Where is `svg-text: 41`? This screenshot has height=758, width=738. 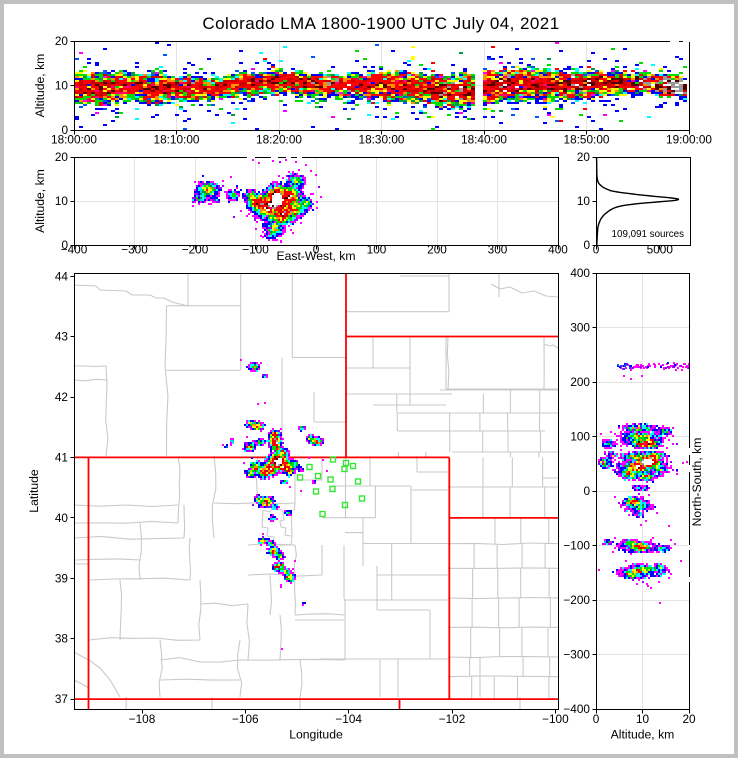 svg-text: 41 is located at coordinates (61, 458).